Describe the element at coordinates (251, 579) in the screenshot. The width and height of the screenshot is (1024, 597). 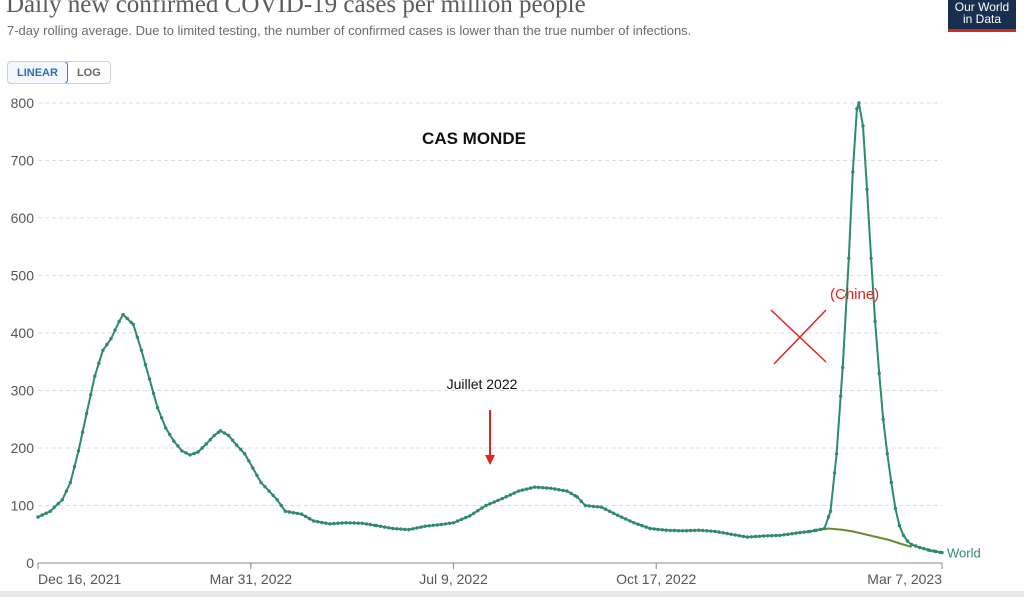
I see `x-tick-label: Mar 31, 2022` at that location.